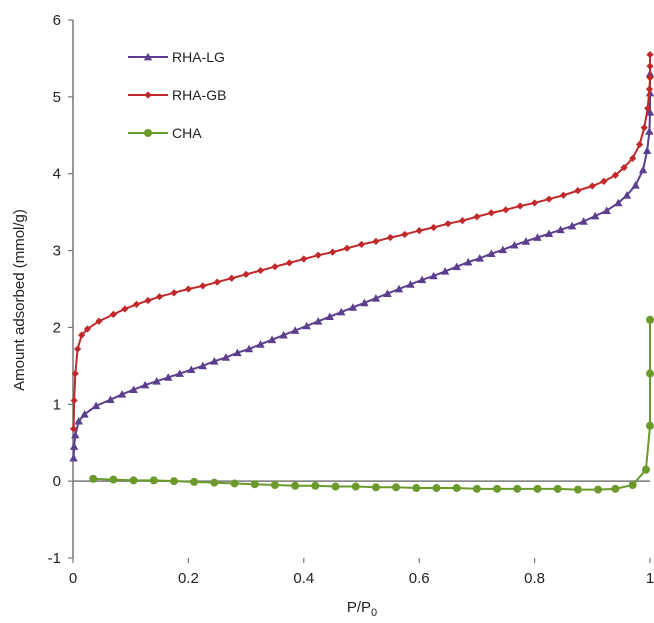 The image size is (654, 623). I want to click on x-axis-label-main: P/P, so click(359, 607).